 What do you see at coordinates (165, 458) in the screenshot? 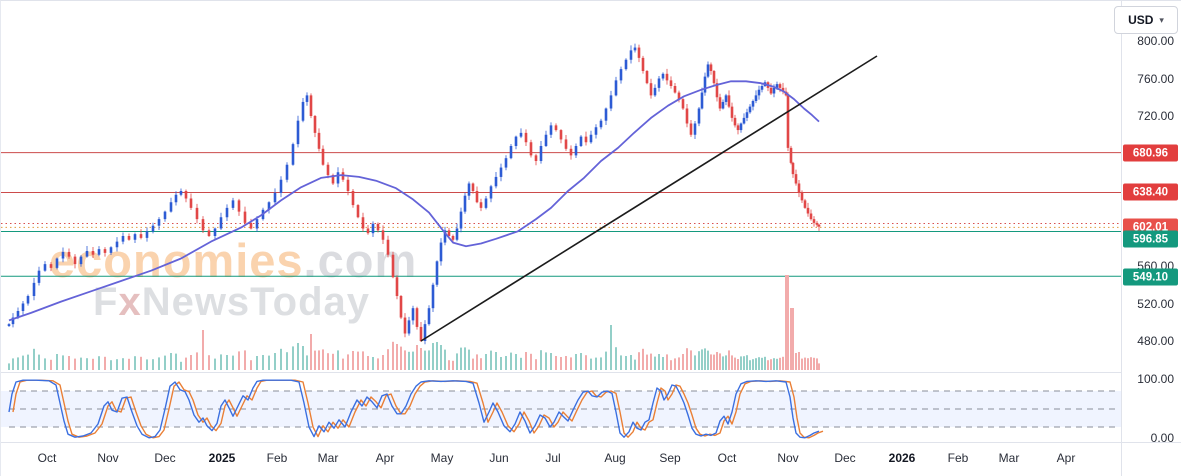
I see `time-axis-label: Dec` at bounding box center [165, 458].